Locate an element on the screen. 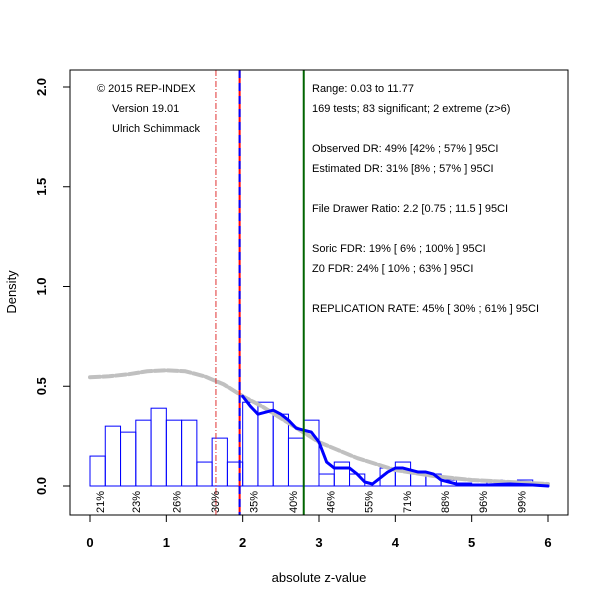 Image resolution: width=604 pixels, height=603 pixels. annotation-line: Observed DR: 49% [42% ; 57% ] 95CI is located at coordinates (405, 149).